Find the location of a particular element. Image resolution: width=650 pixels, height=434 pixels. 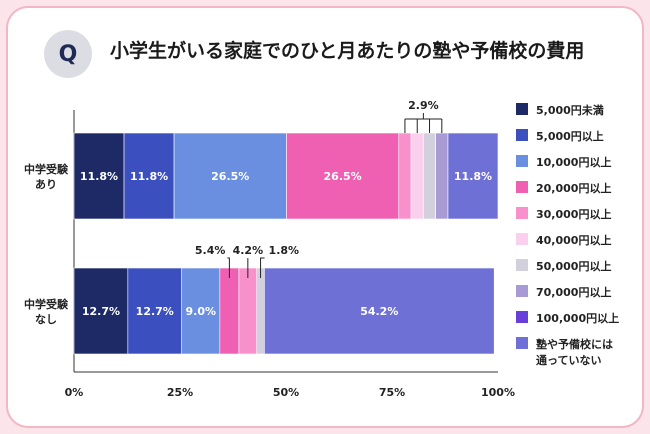

legend-label: 5,000円以上 is located at coordinates (570, 136).